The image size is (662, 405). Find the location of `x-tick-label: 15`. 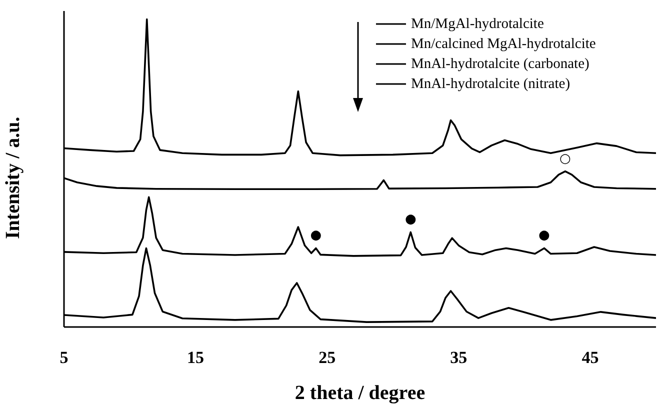

x-tick-label: 15 is located at coordinates (195, 358).